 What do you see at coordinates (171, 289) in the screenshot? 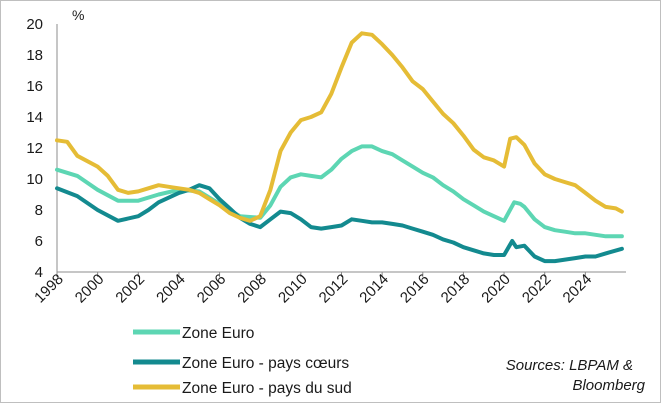
I see `x-tick-label: 2004` at bounding box center [171, 289].